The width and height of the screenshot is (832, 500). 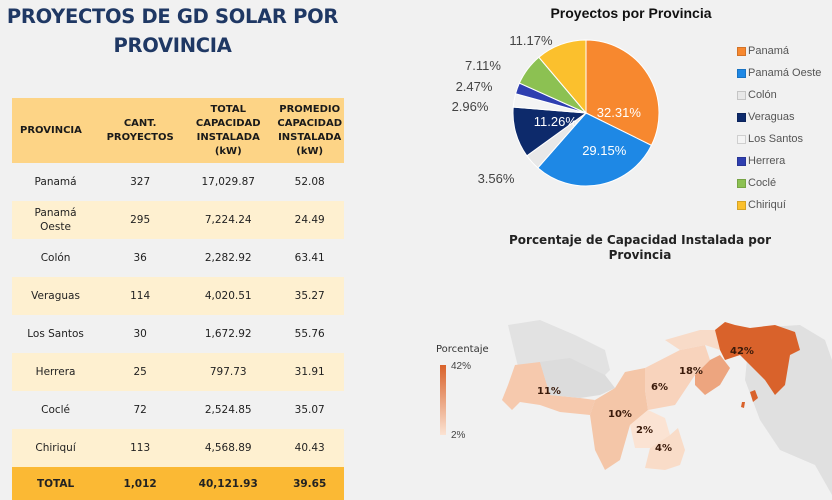 I want to click on legend-label: Herrera, so click(x=767, y=161).